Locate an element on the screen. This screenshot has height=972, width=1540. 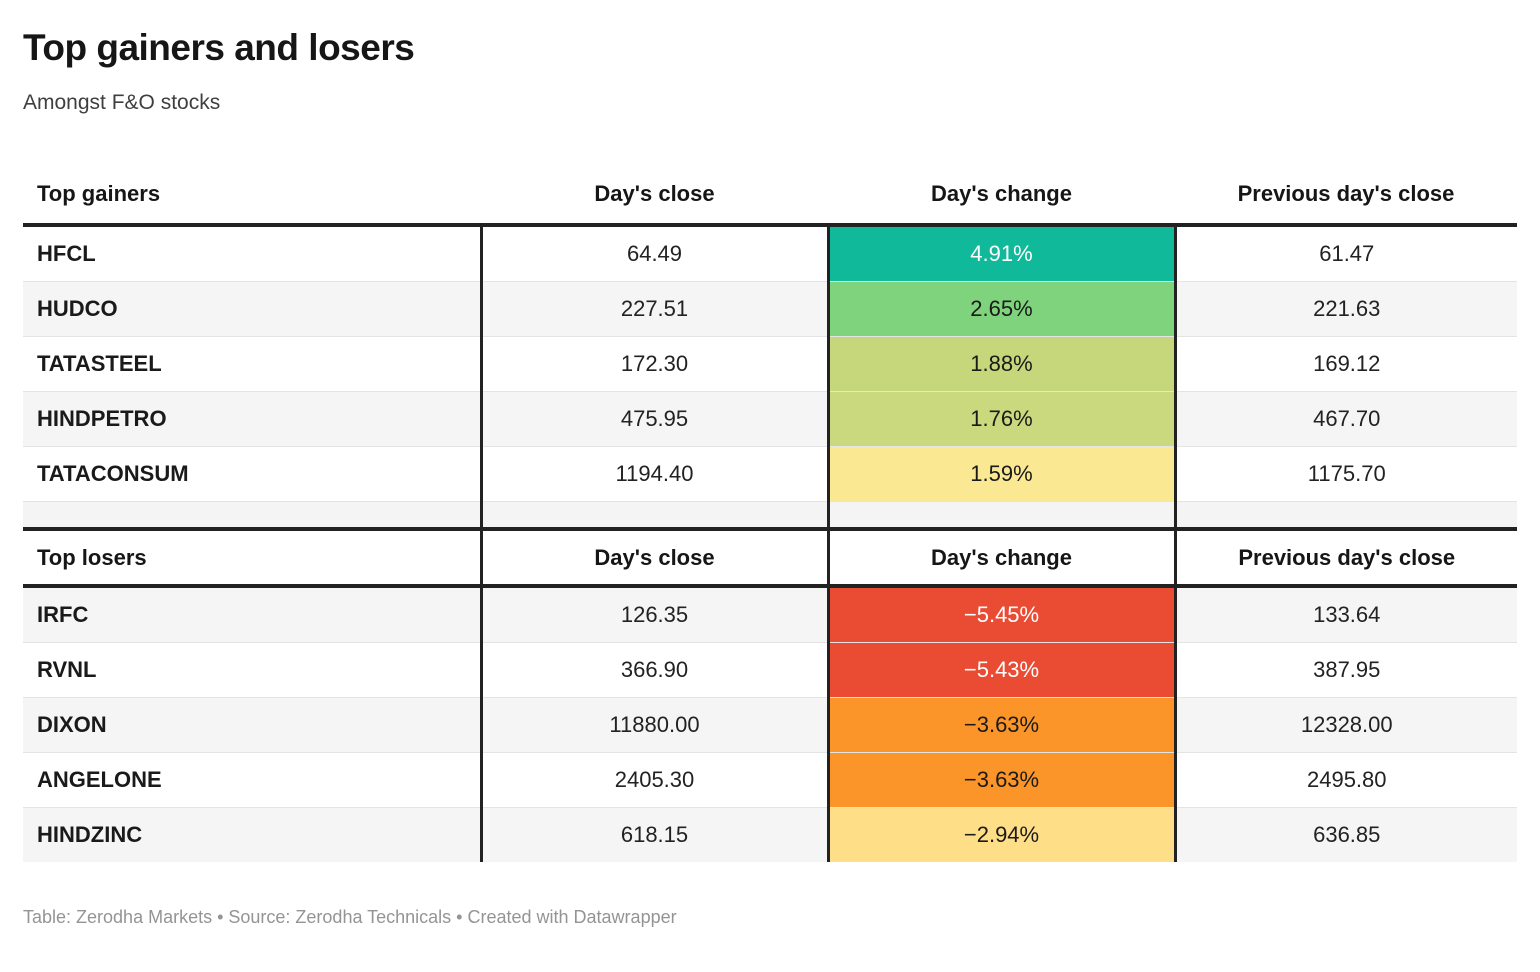
days-close-cell: 618.15 is located at coordinates (653, 834).